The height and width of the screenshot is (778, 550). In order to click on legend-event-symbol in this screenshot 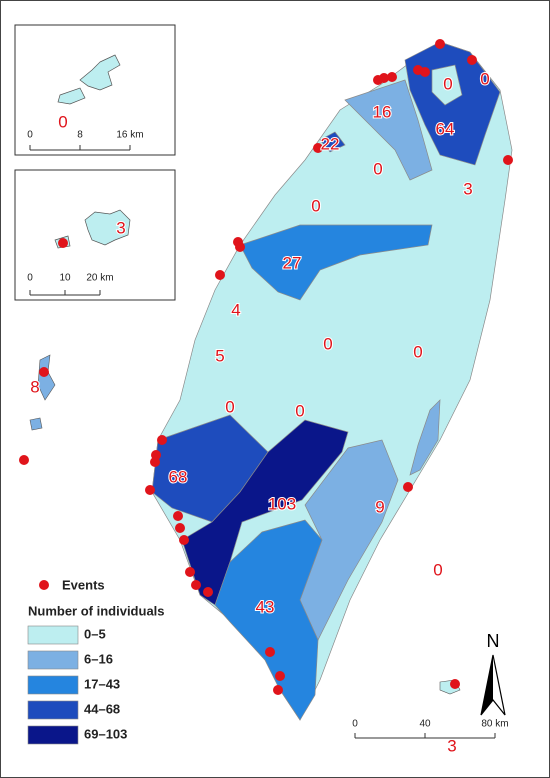, I will do `click(44, 585)`.